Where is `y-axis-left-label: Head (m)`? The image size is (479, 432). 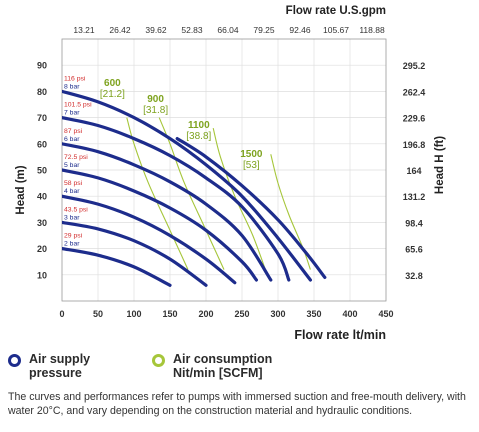 y-axis-left-label: Head (m) is located at coordinates (21, 189).